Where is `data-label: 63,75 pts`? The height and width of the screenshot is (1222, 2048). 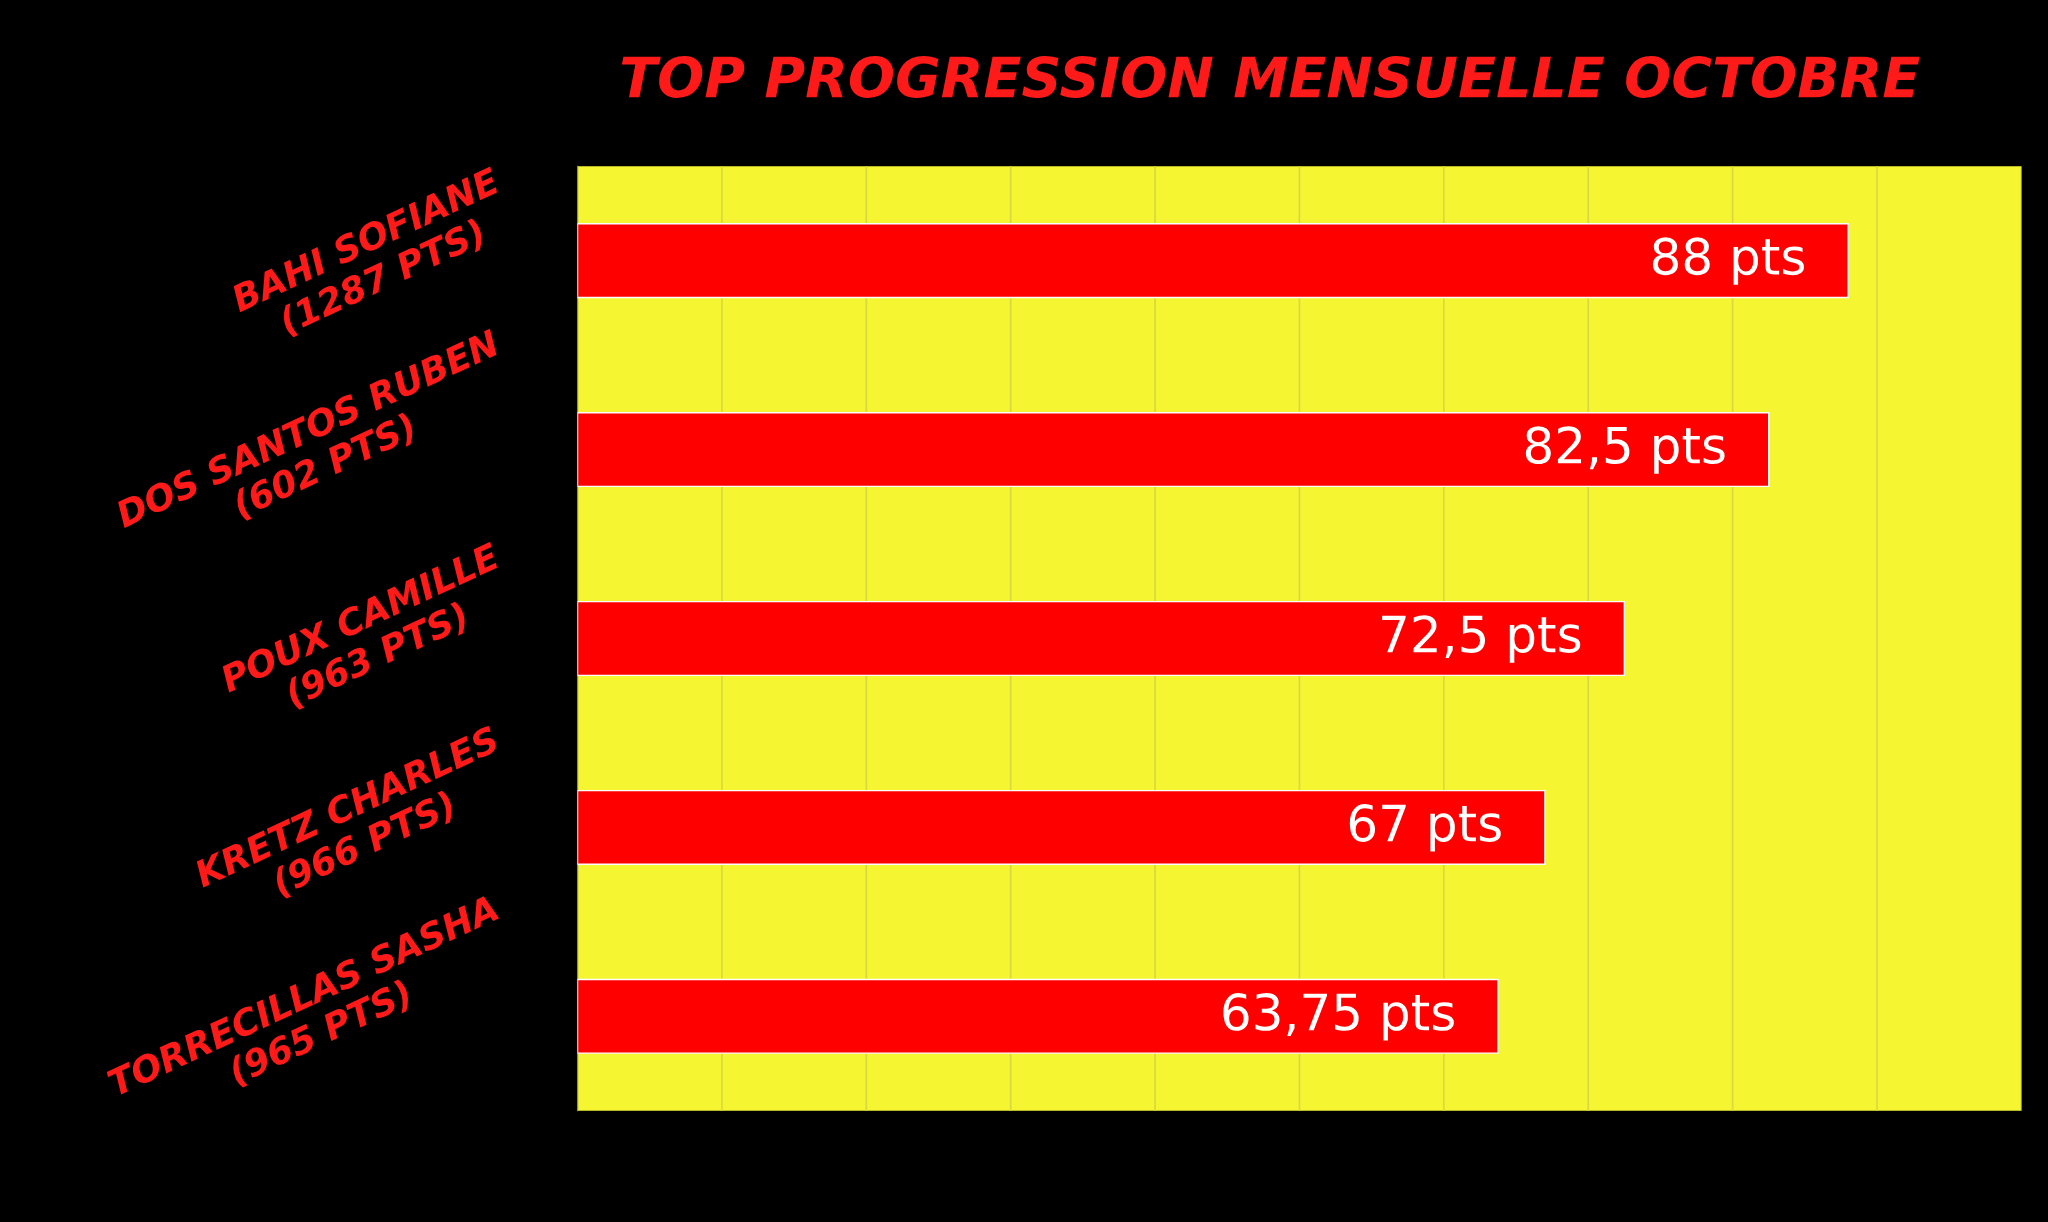
data-label: 63,75 pts is located at coordinates (1338, 1017).